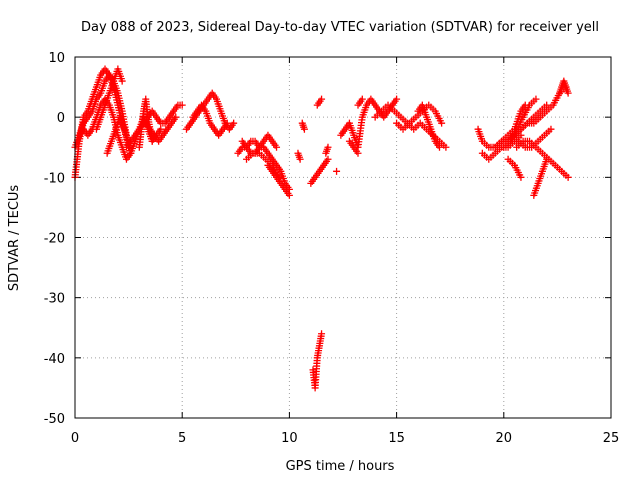 The height and width of the screenshot is (480, 640). I want to click on y-axis-label: SDTVAR / TECUs, so click(14, 238).